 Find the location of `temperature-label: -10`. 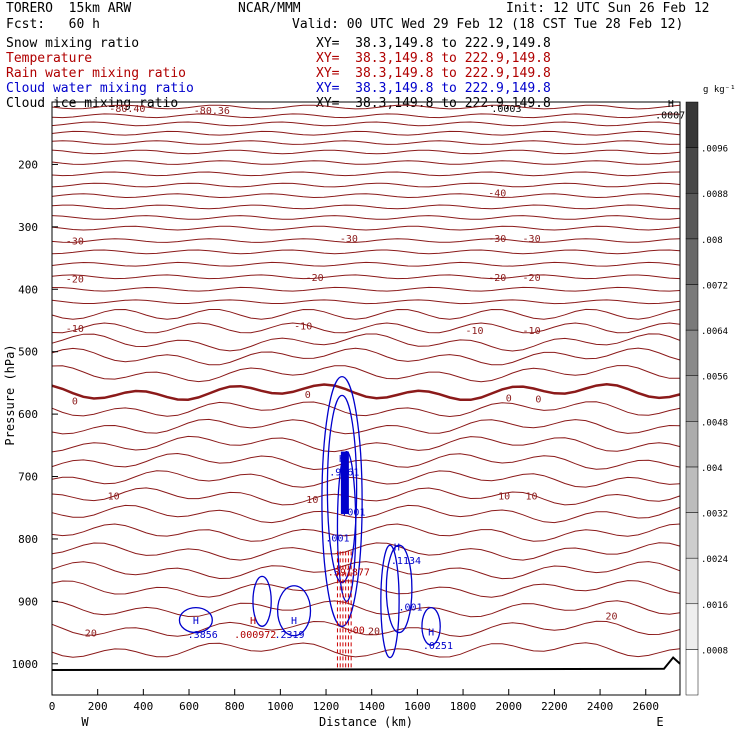

temperature-label: -10 is located at coordinates (75, 329).